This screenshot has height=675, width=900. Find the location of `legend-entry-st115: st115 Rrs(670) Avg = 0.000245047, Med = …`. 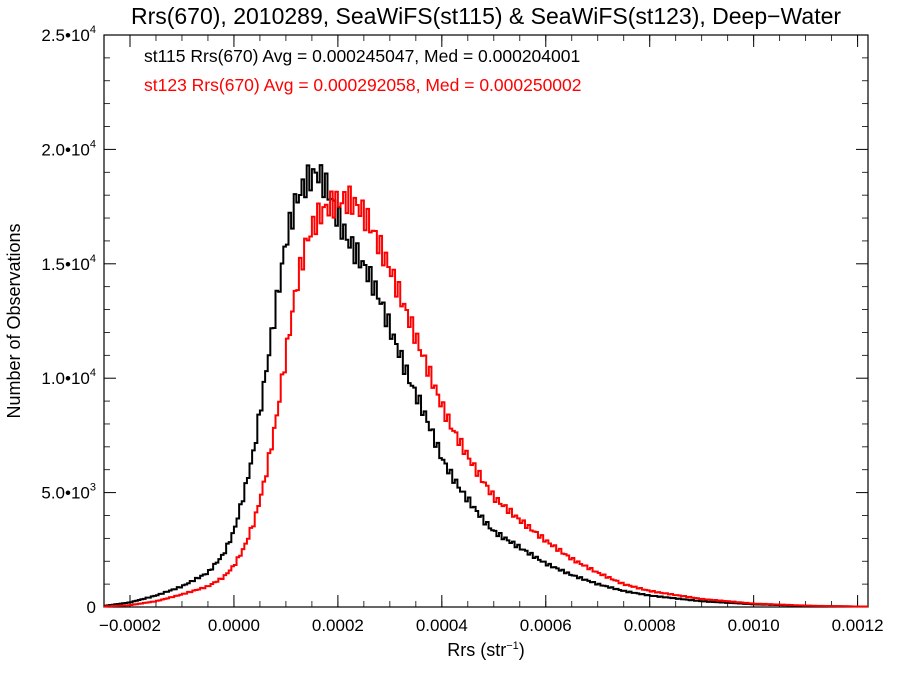

legend-entry-st115: st115 Rrs(670) Avg = 0.000245047, Med = … is located at coordinates (362, 56).